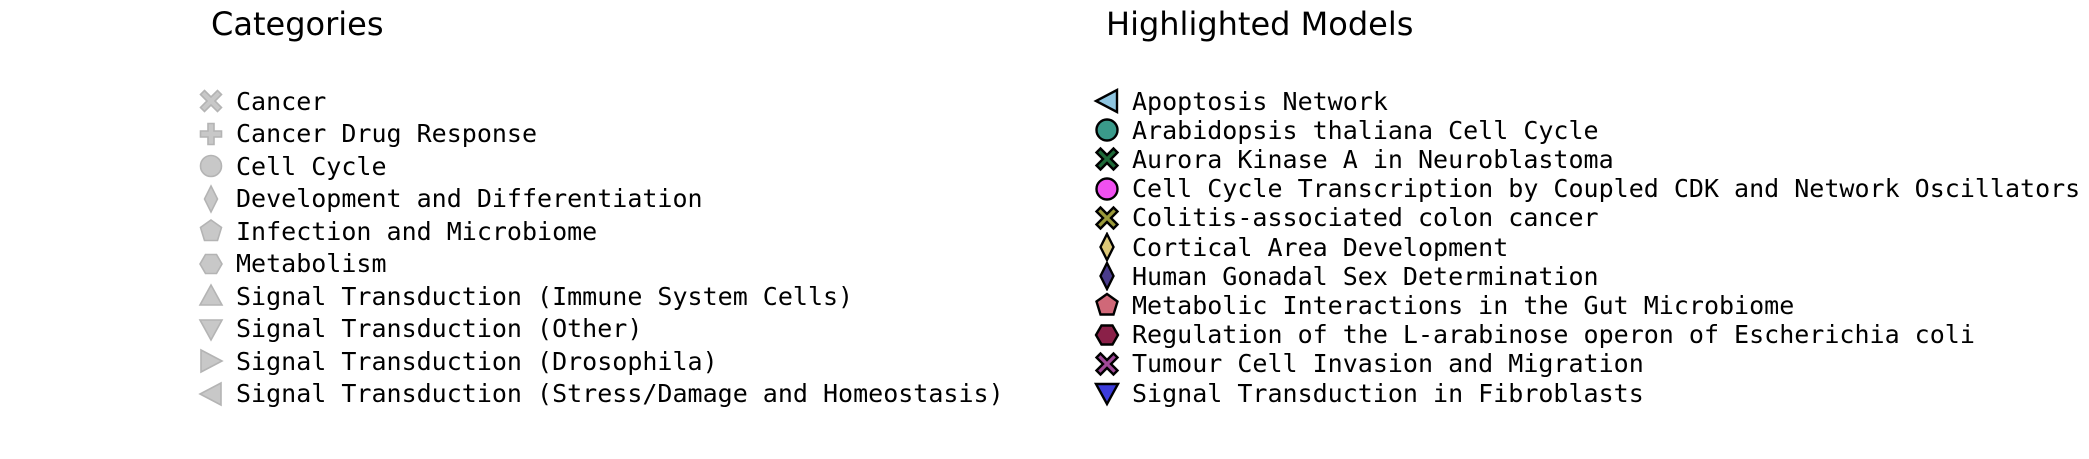 Image resolution: width=2089 pixels, height=459 pixels. Describe the element at coordinates (1388, 364) in the screenshot. I see `model-entry-label: Tumour Cell Invasion and Migration` at that location.